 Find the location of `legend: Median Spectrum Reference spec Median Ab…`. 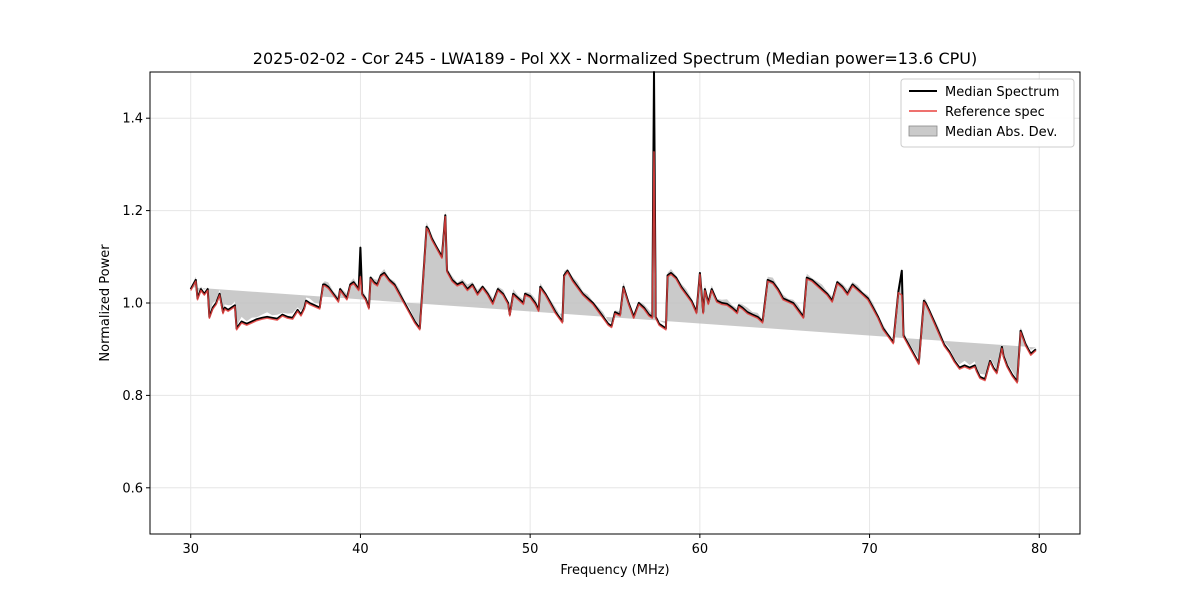

legend: Median Spectrum Reference spec Median Ab… is located at coordinates (987, 113).